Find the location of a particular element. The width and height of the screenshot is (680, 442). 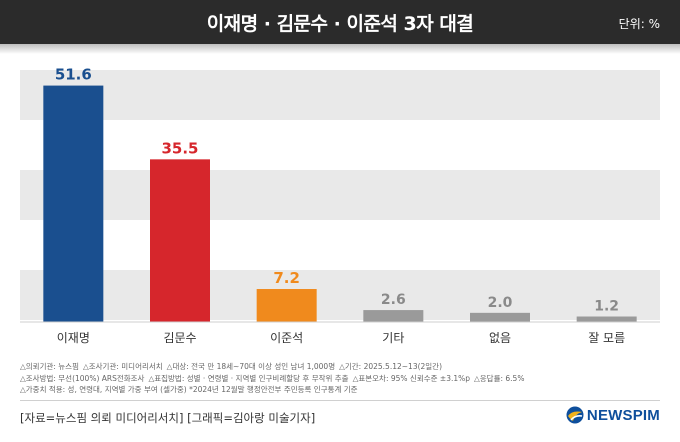

chart-title: 이재명 · 김문수 · 이준석 3자 대결 is located at coordinates (340, 24).